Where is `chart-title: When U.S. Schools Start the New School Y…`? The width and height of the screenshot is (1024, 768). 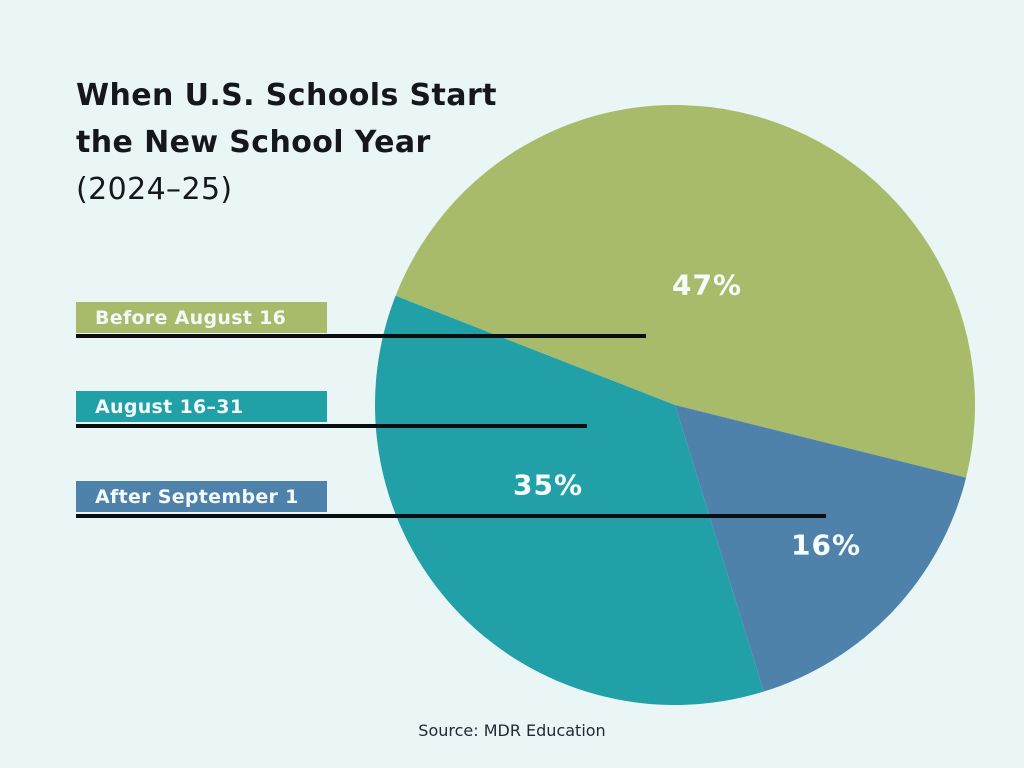
chart-title: When U.S. Schools Start the New School Y… is located at coordinates (286, 142).